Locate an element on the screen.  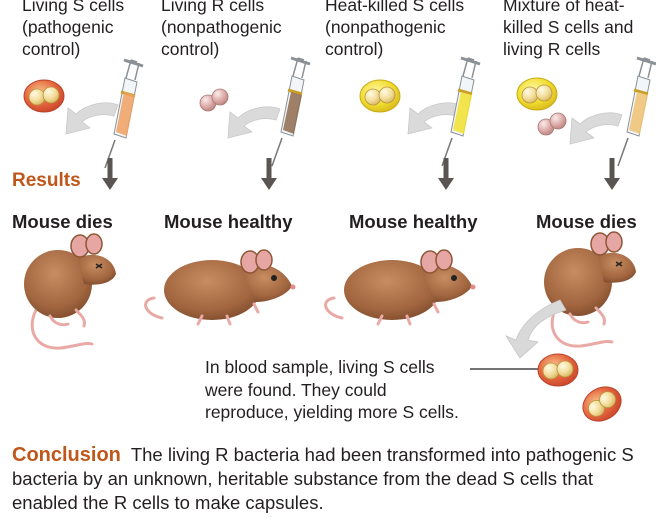
result-living-r: Mouse healthy is located at coordinates (228, 221).